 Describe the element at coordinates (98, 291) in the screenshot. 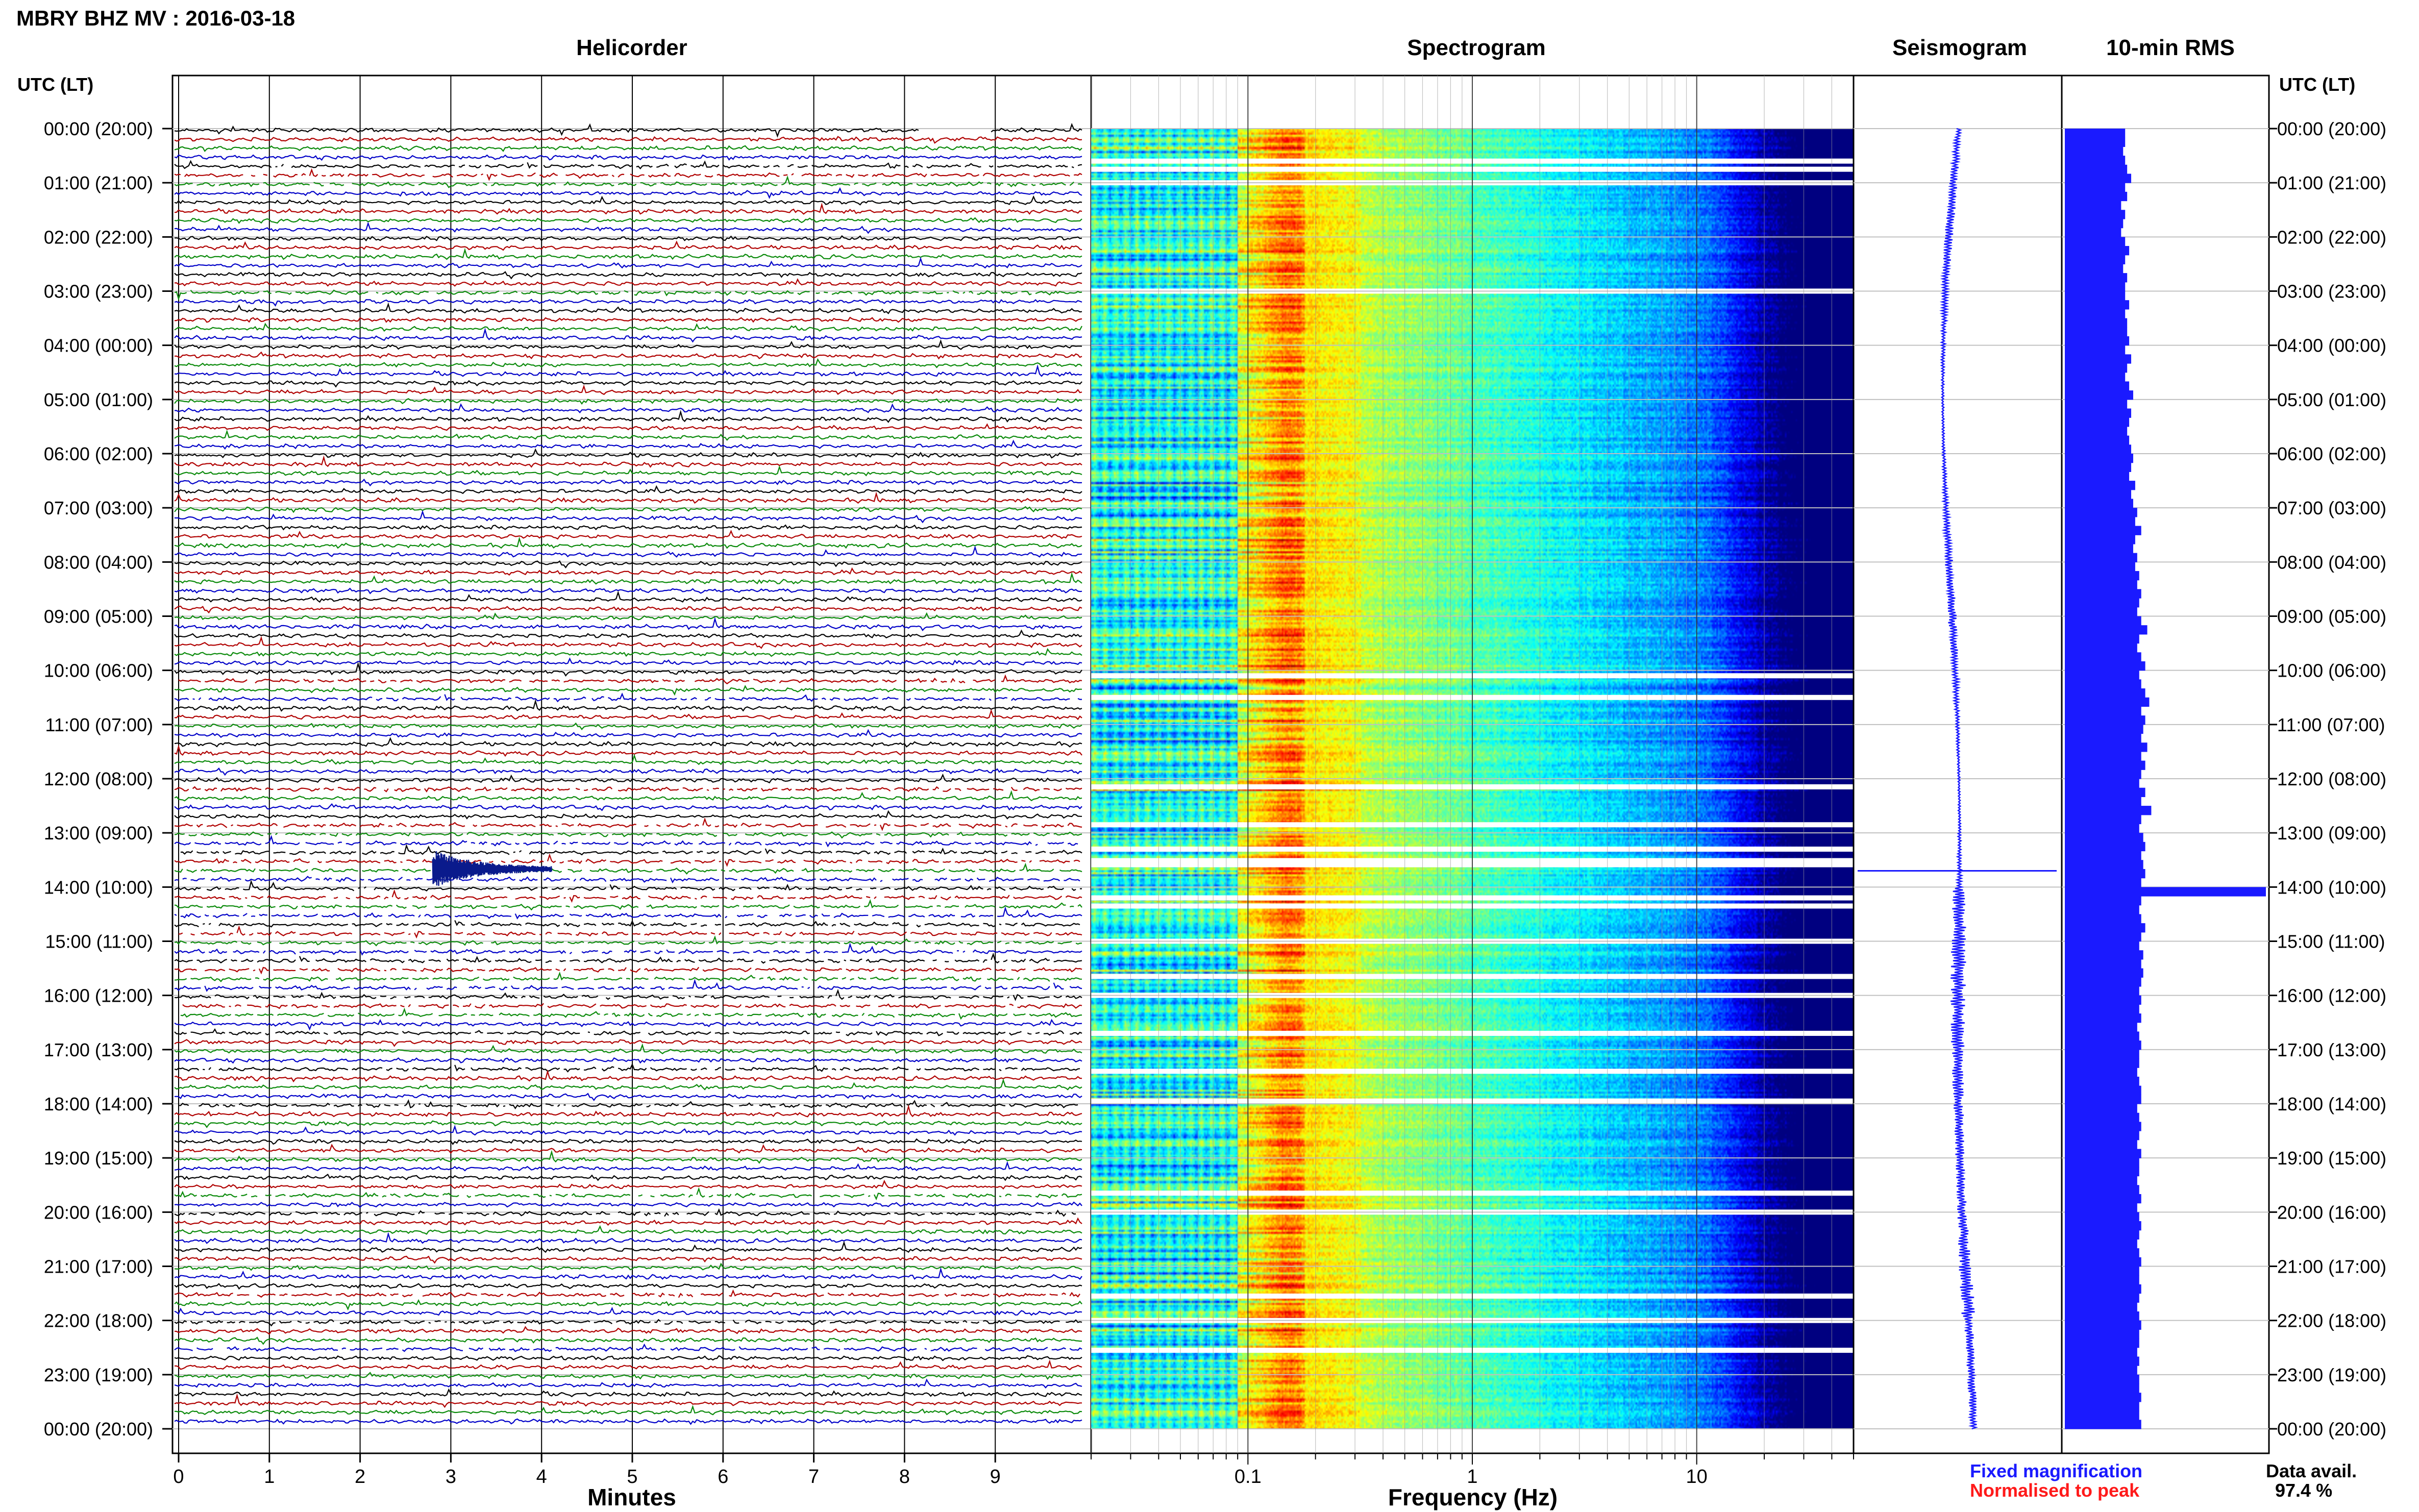

I see `time-label-left: 03:00 (23:00)` at that location.